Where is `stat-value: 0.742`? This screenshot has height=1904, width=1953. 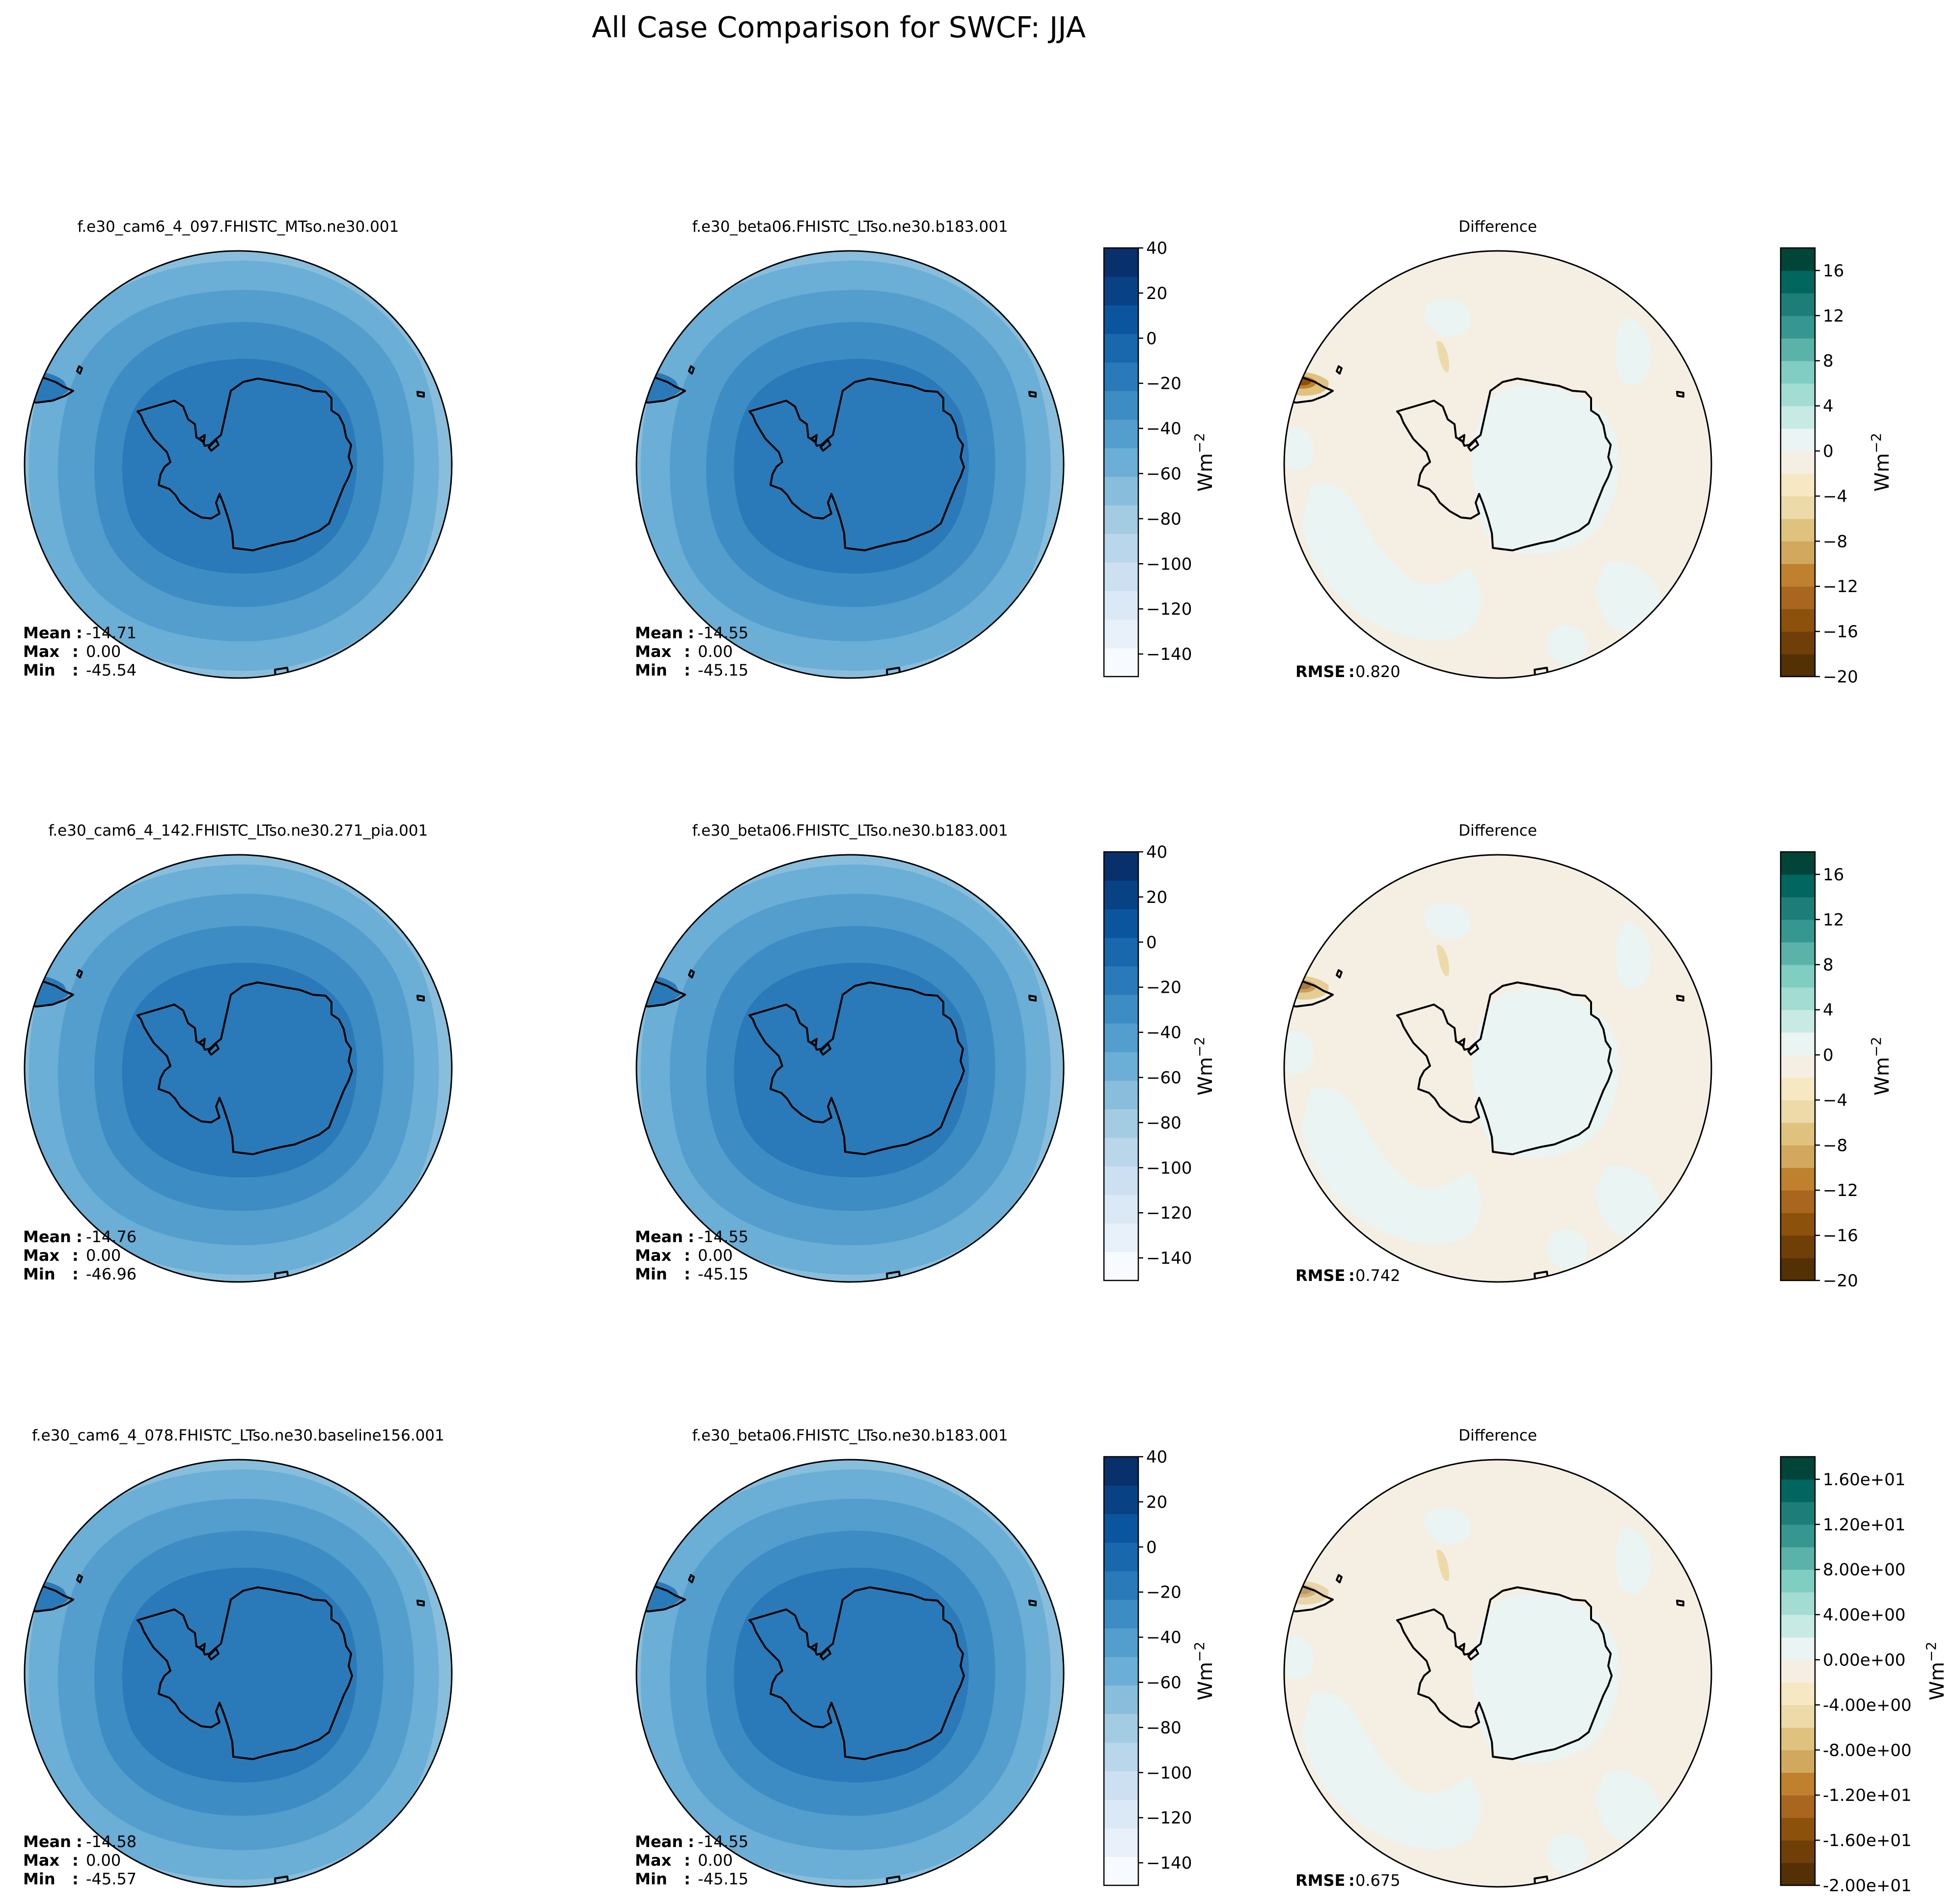
stat-value: 0.742 is located at coordinates (1378, 1275).